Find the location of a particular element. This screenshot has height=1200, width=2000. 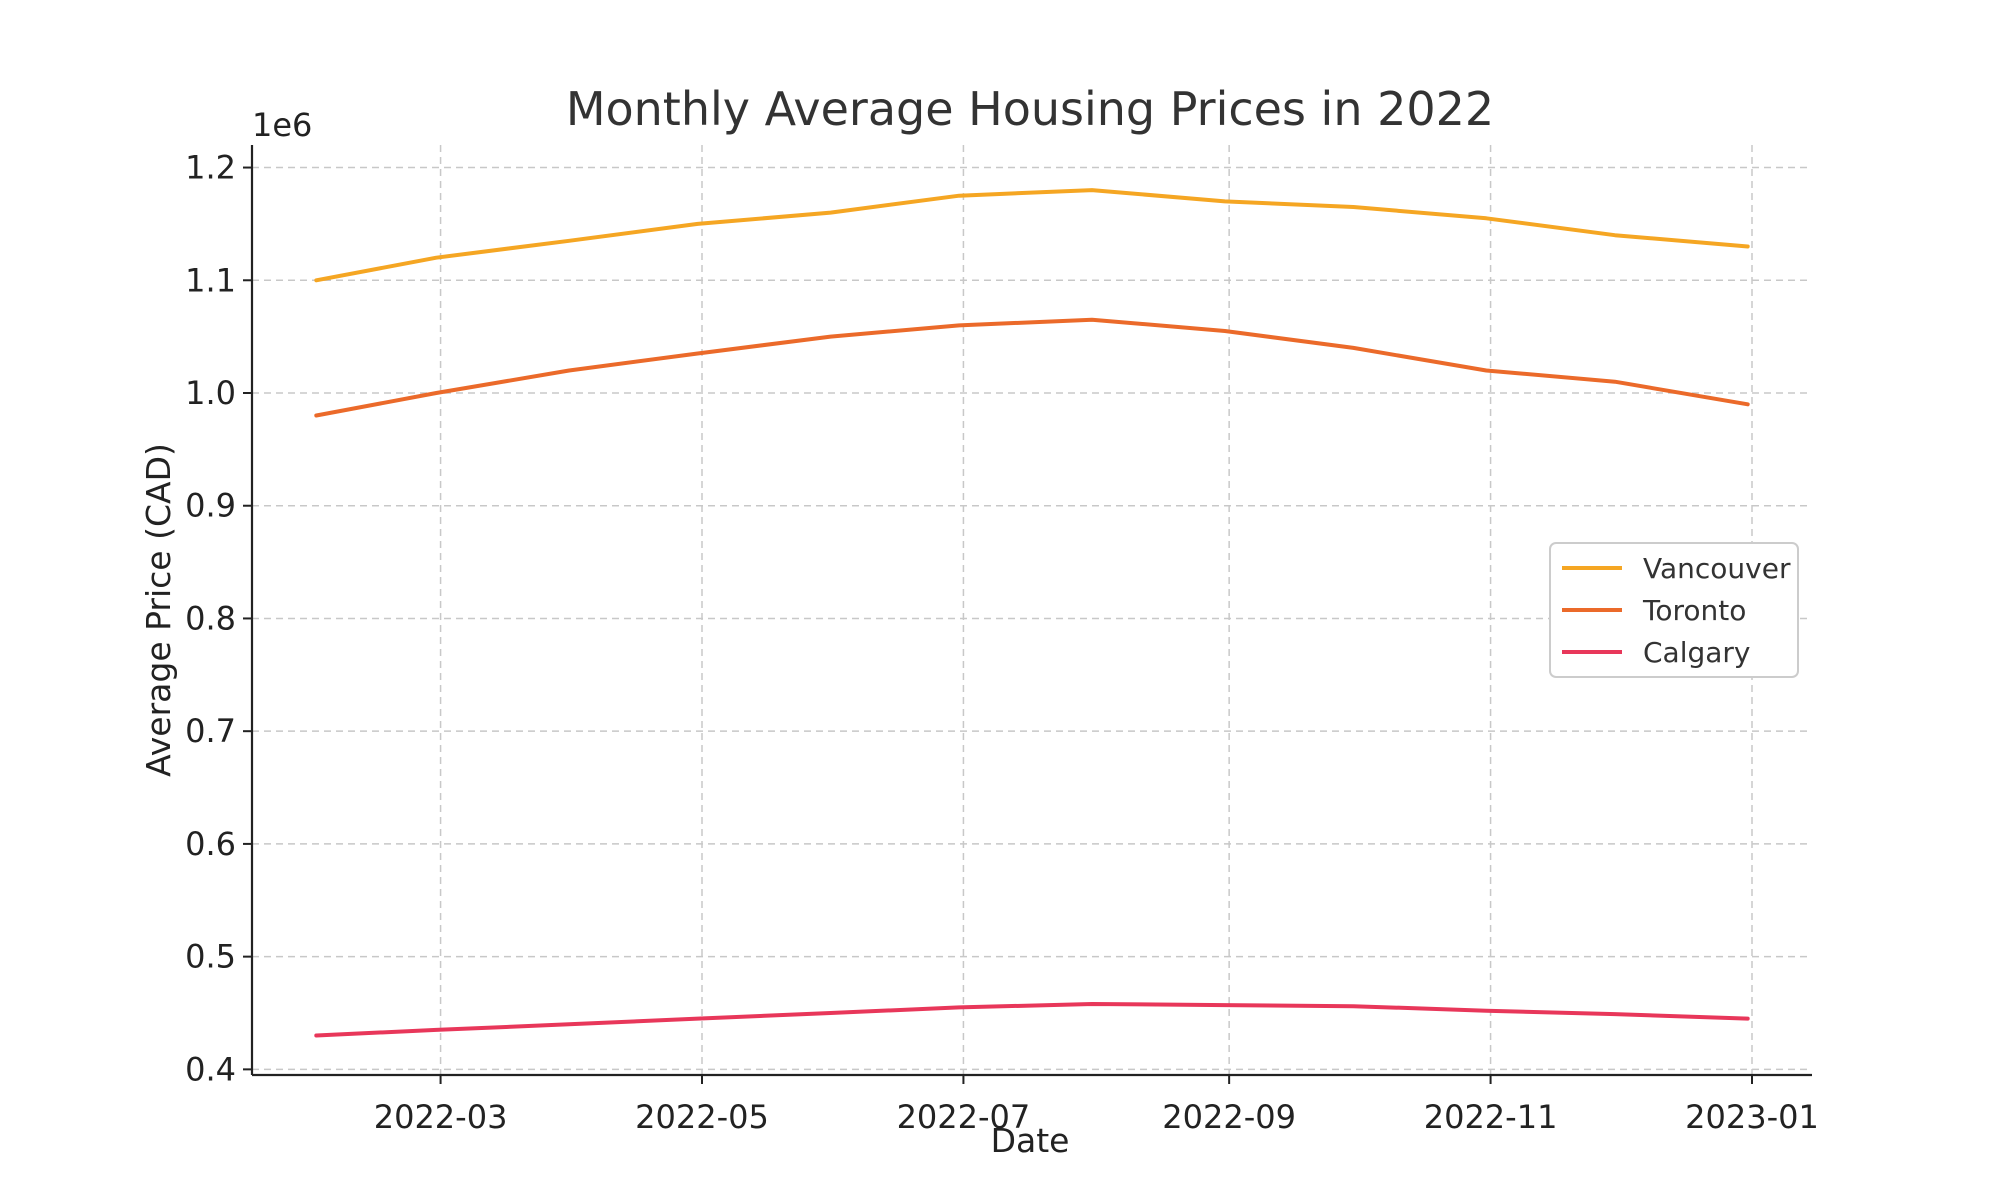

legend-items: Vancouver Toronto Calgary is located at coordinates (1676, 610).